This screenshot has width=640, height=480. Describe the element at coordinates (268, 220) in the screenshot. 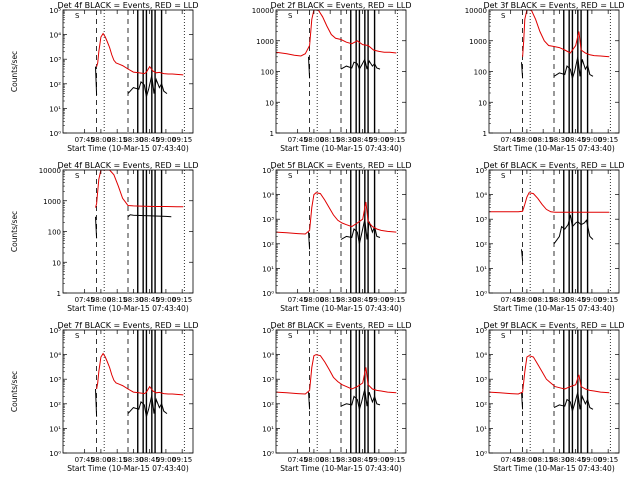

I see `y-tick-label: 10³` at that location.